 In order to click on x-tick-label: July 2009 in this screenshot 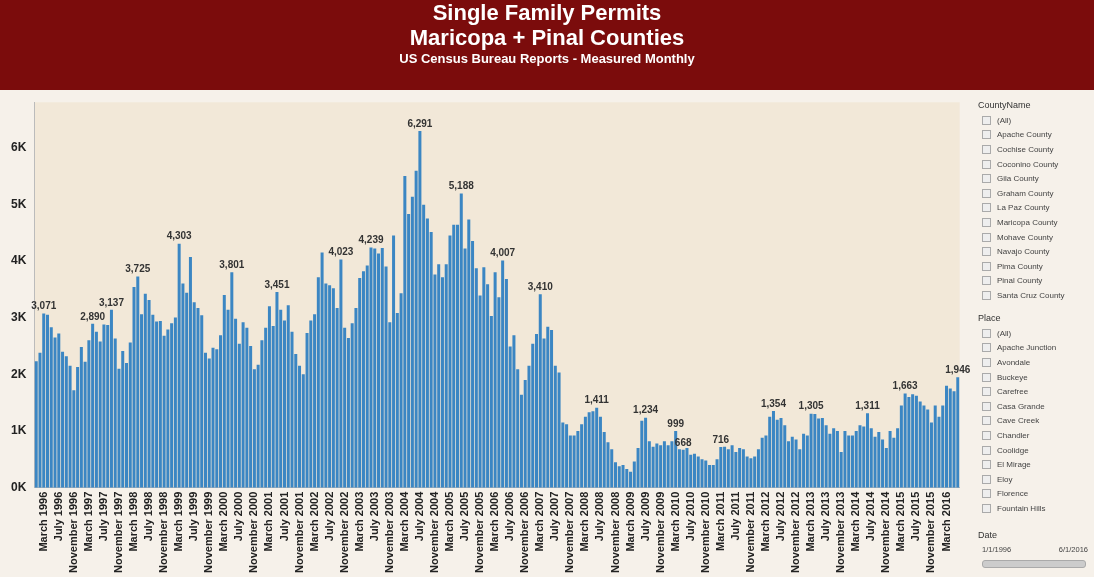, I will do `click(644, 516)`.